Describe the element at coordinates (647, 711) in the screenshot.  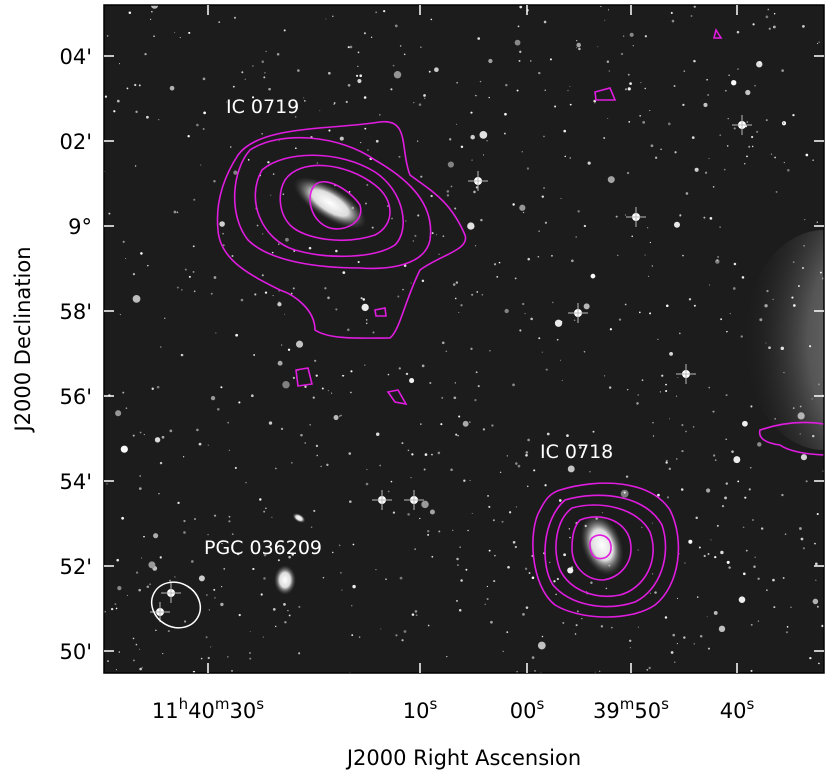
I see `tick-number: 50` at that location.